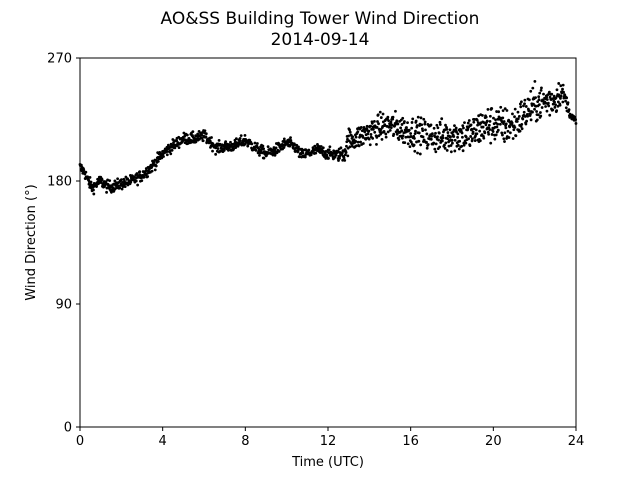 The width and height of the screenshot is (640, 480). What do you see at coordinates (59, 59) in the screenshot?
I see `y-tick-label-3: 270` at bounding box center [59, 59].